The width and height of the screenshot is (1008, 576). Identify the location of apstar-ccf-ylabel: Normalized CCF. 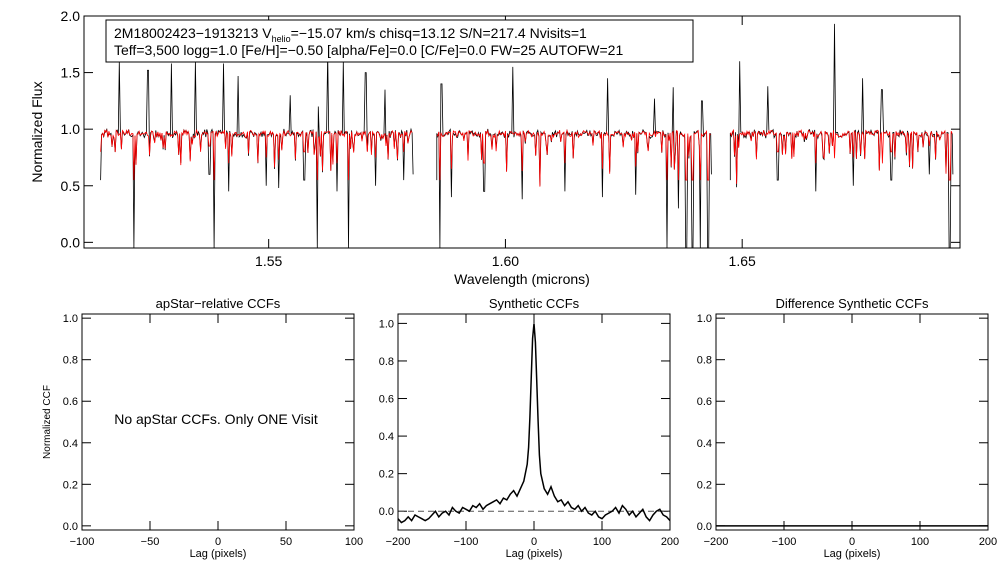
(47, 422).